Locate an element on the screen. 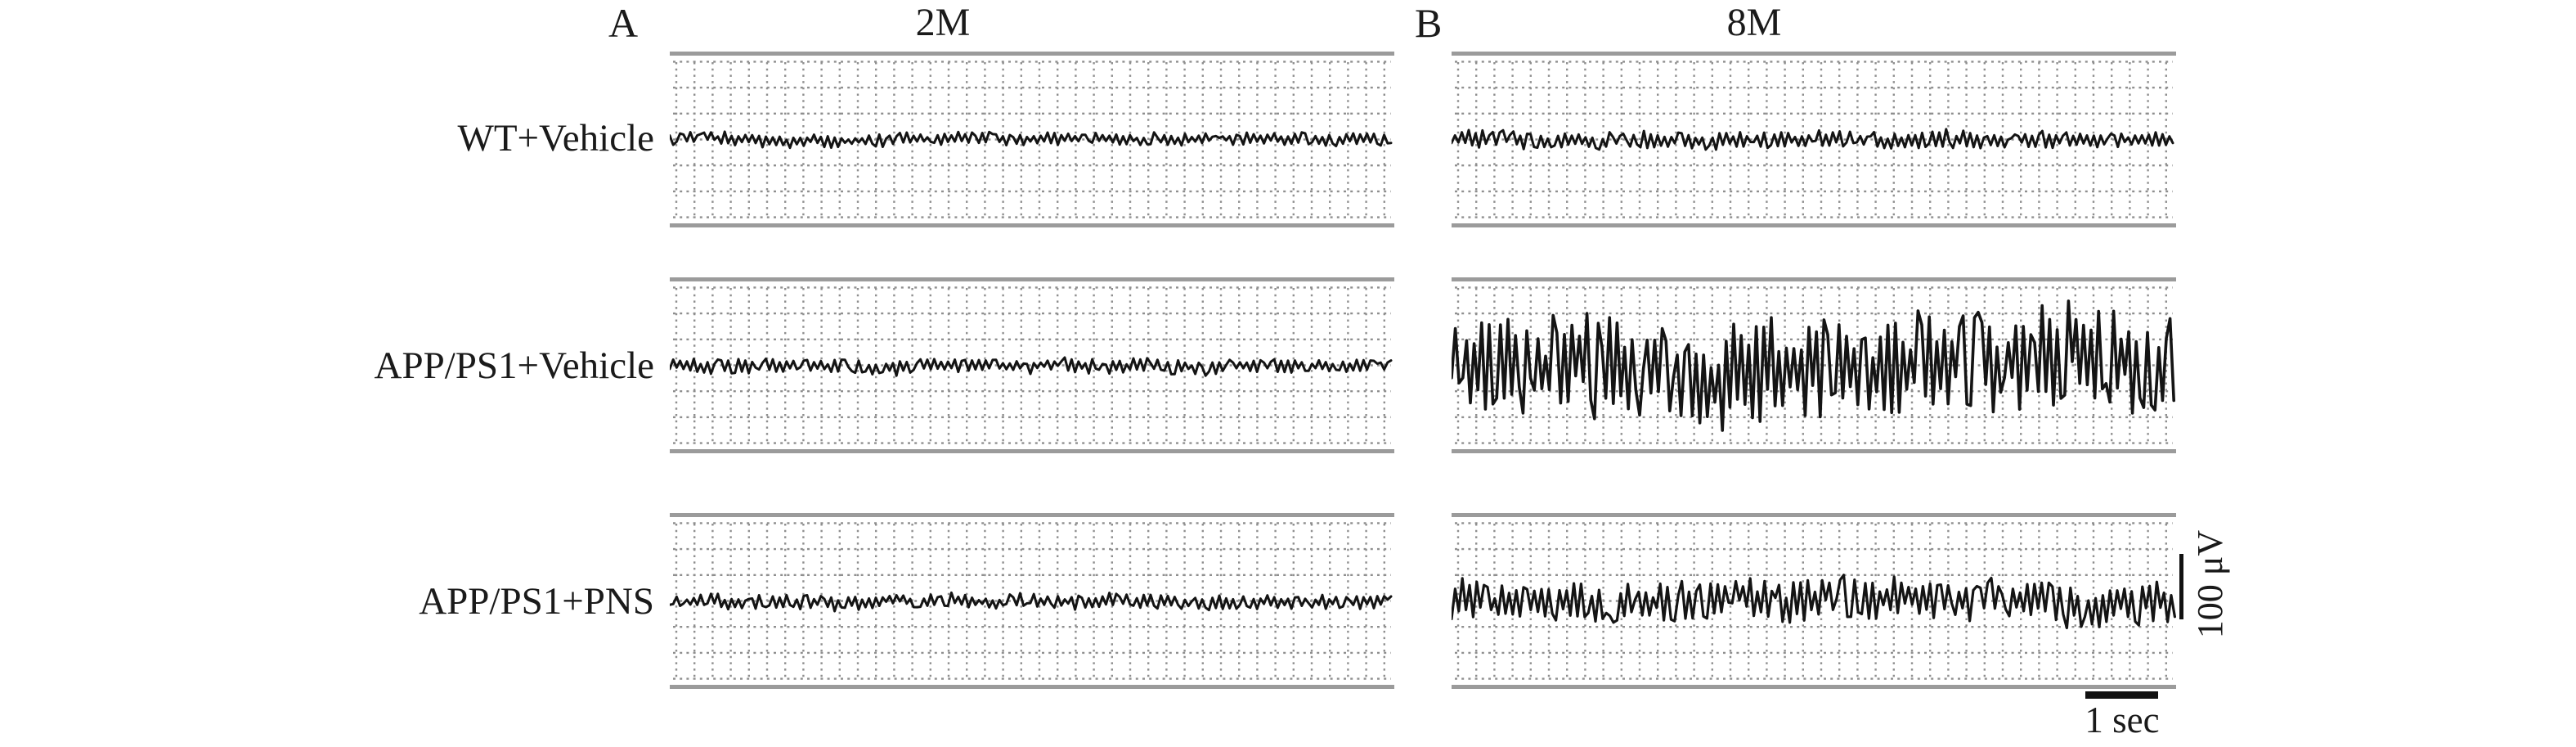  trace-panel-app-ps1-vehicle-2m is located at coordinates (1032, 365).